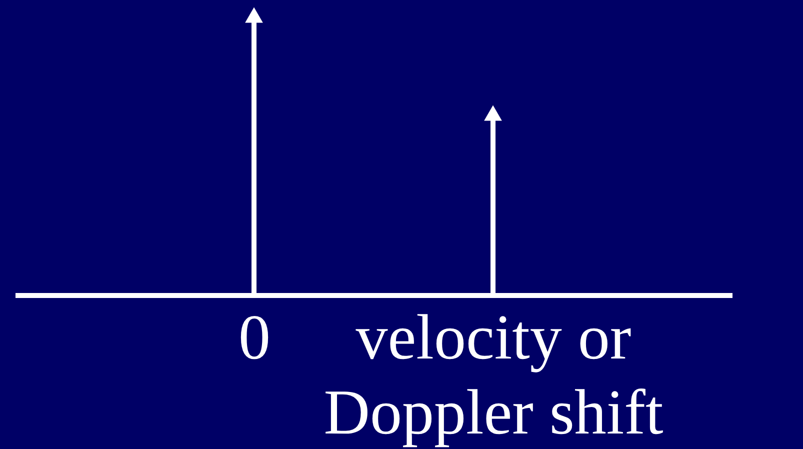 This screenshot has width=803, height=449. What do you see at coordinates (494, 375) in the screenshot?
I see `x-tick-label: velocity or Doppler shift` at bounding box center [494, 375].